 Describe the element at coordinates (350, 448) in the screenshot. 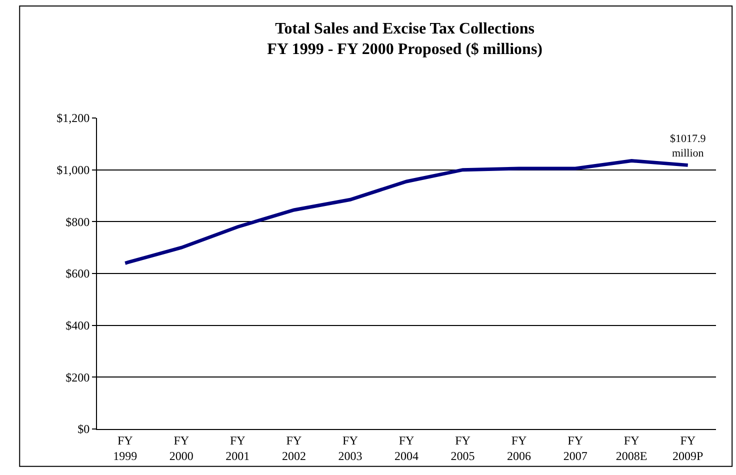

I see `x-tick-label: FY 2003` at that location.